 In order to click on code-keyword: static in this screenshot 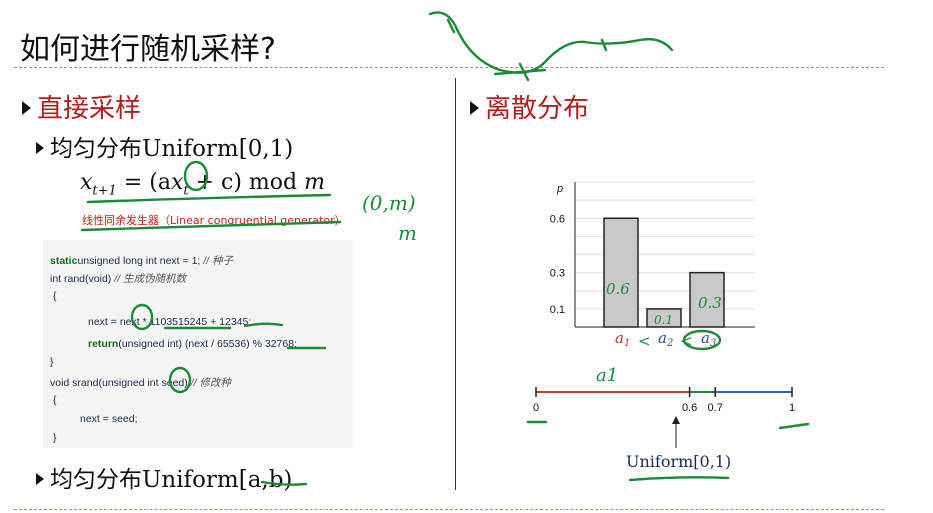, I will do `click(64, 261)`.